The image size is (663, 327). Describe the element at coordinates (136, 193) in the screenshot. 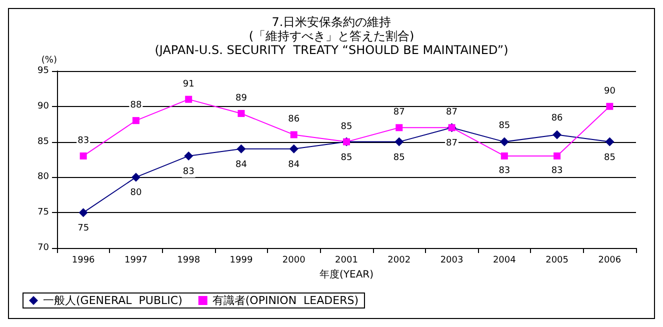

I see `data-label: 80` at that location.